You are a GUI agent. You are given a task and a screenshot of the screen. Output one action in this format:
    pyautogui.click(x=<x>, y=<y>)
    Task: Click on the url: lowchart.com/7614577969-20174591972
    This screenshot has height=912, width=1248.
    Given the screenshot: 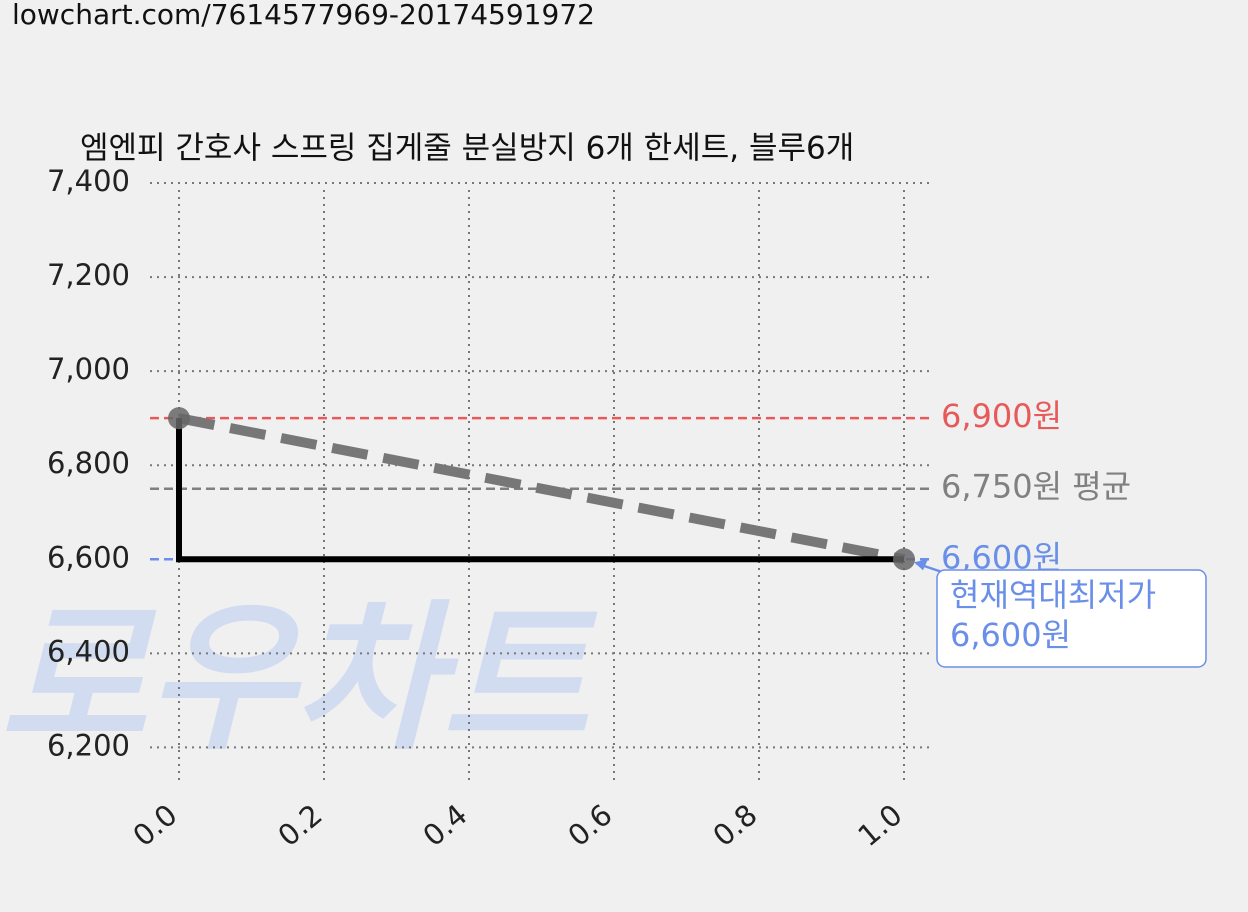 What is the action you would take?
    pyautogui.click(x=303, y=15)
    